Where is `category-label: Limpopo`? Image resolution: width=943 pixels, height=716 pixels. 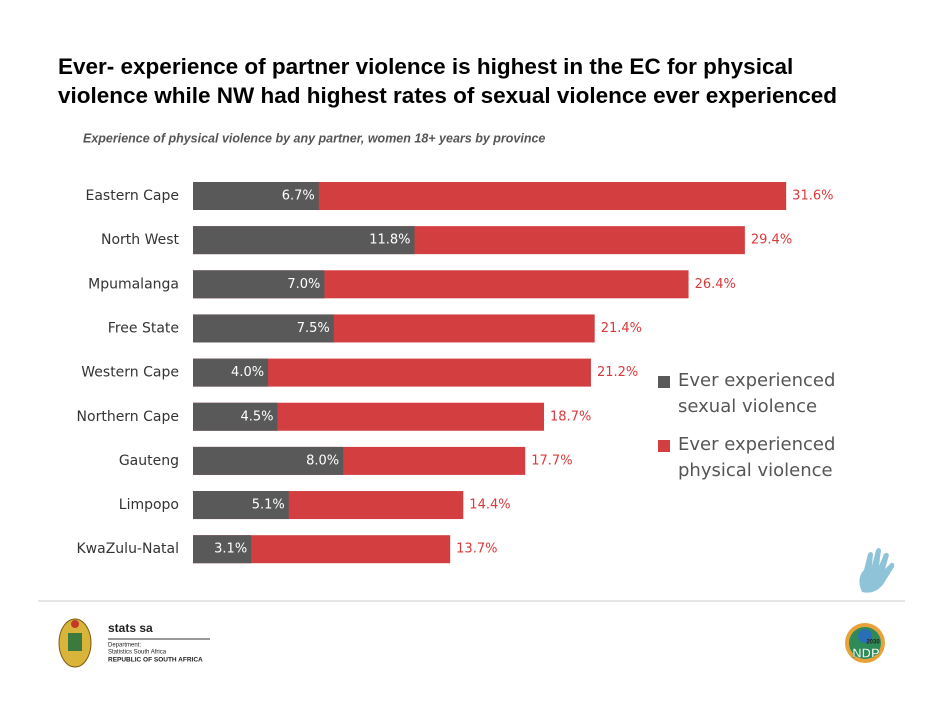
category-label: Limpopo is located at coordinates (149, 505).